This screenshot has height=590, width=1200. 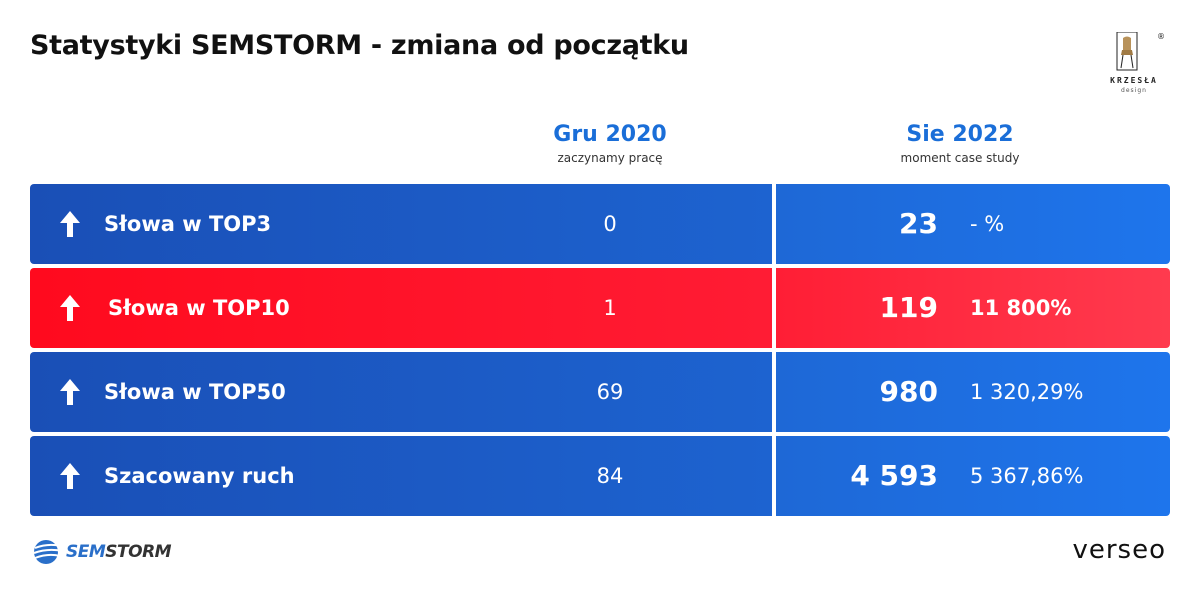 I want to click on row-right-panel: 23 - %, so click(x=973, y=224).